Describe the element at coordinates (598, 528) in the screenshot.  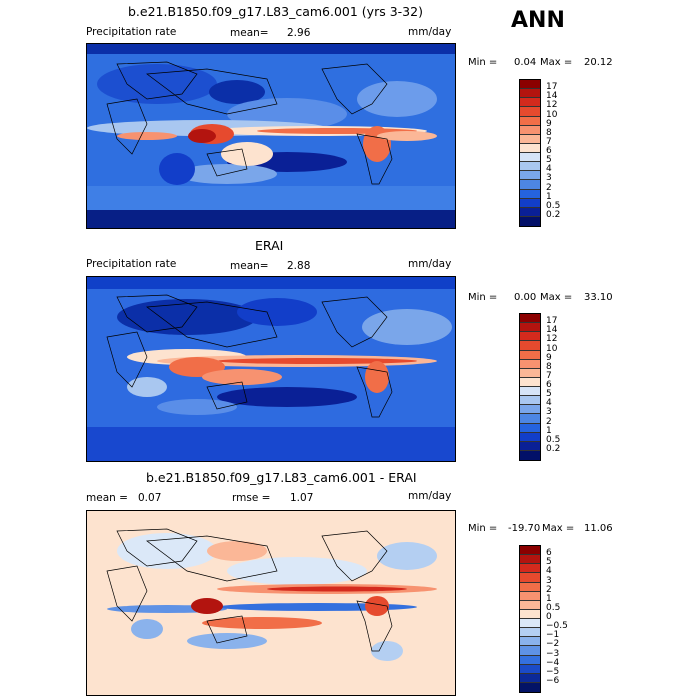
I see `panel-3-max-value: 11.06` at that location.